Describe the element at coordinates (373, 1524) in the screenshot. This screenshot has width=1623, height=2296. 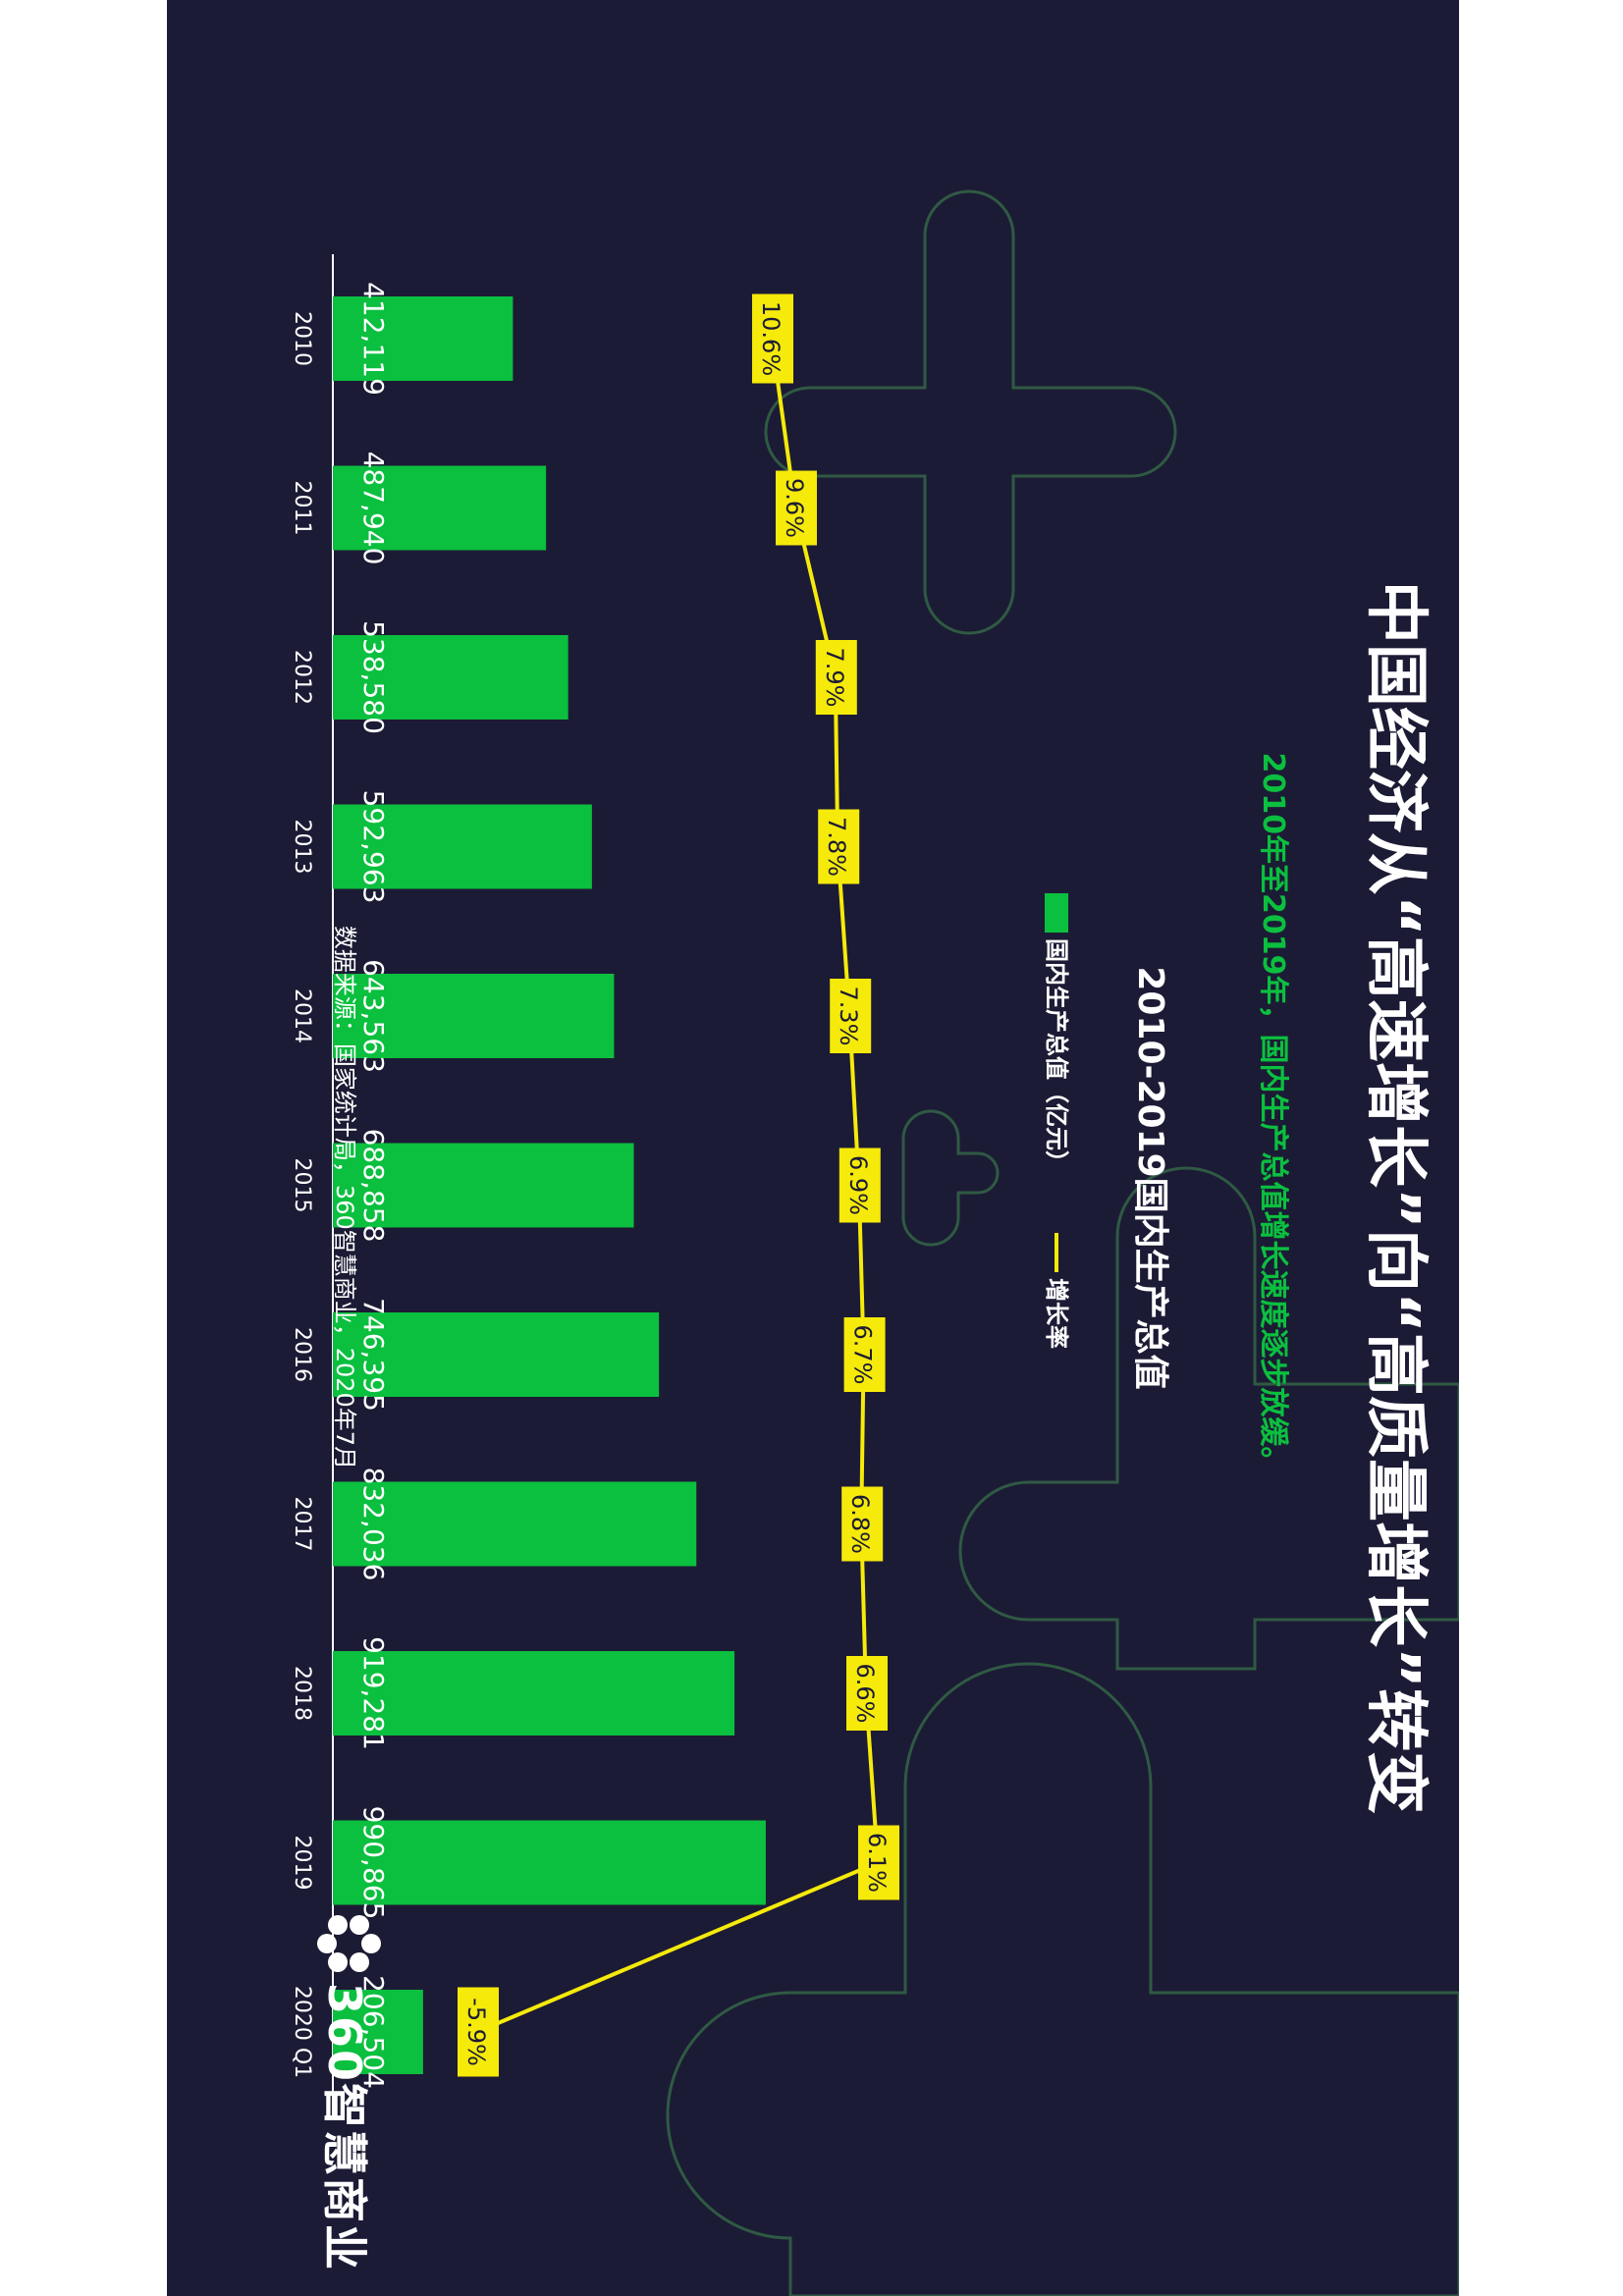
I see `bar-value-label: 832,036` at that location.